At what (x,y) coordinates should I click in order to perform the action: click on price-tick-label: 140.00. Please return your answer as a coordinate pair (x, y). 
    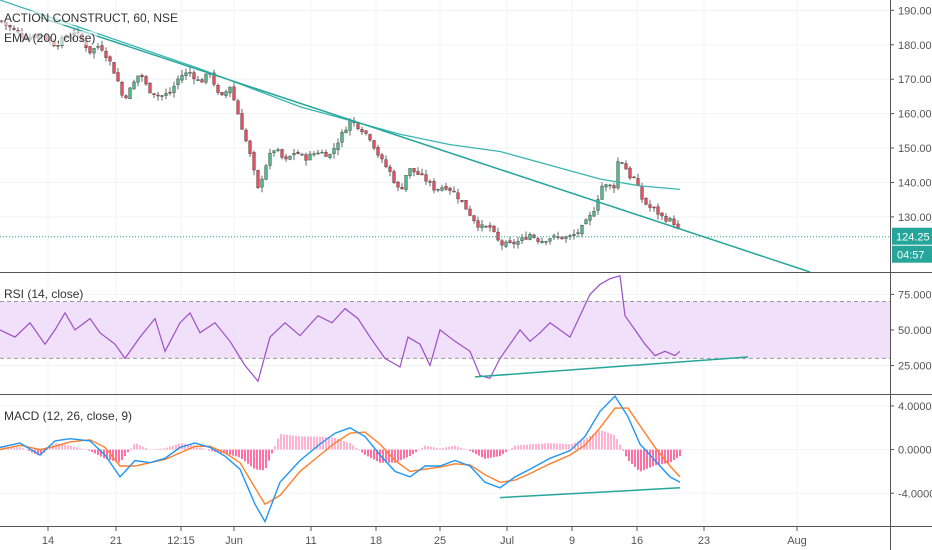
    Looking at the image, I should click on (915, 183).